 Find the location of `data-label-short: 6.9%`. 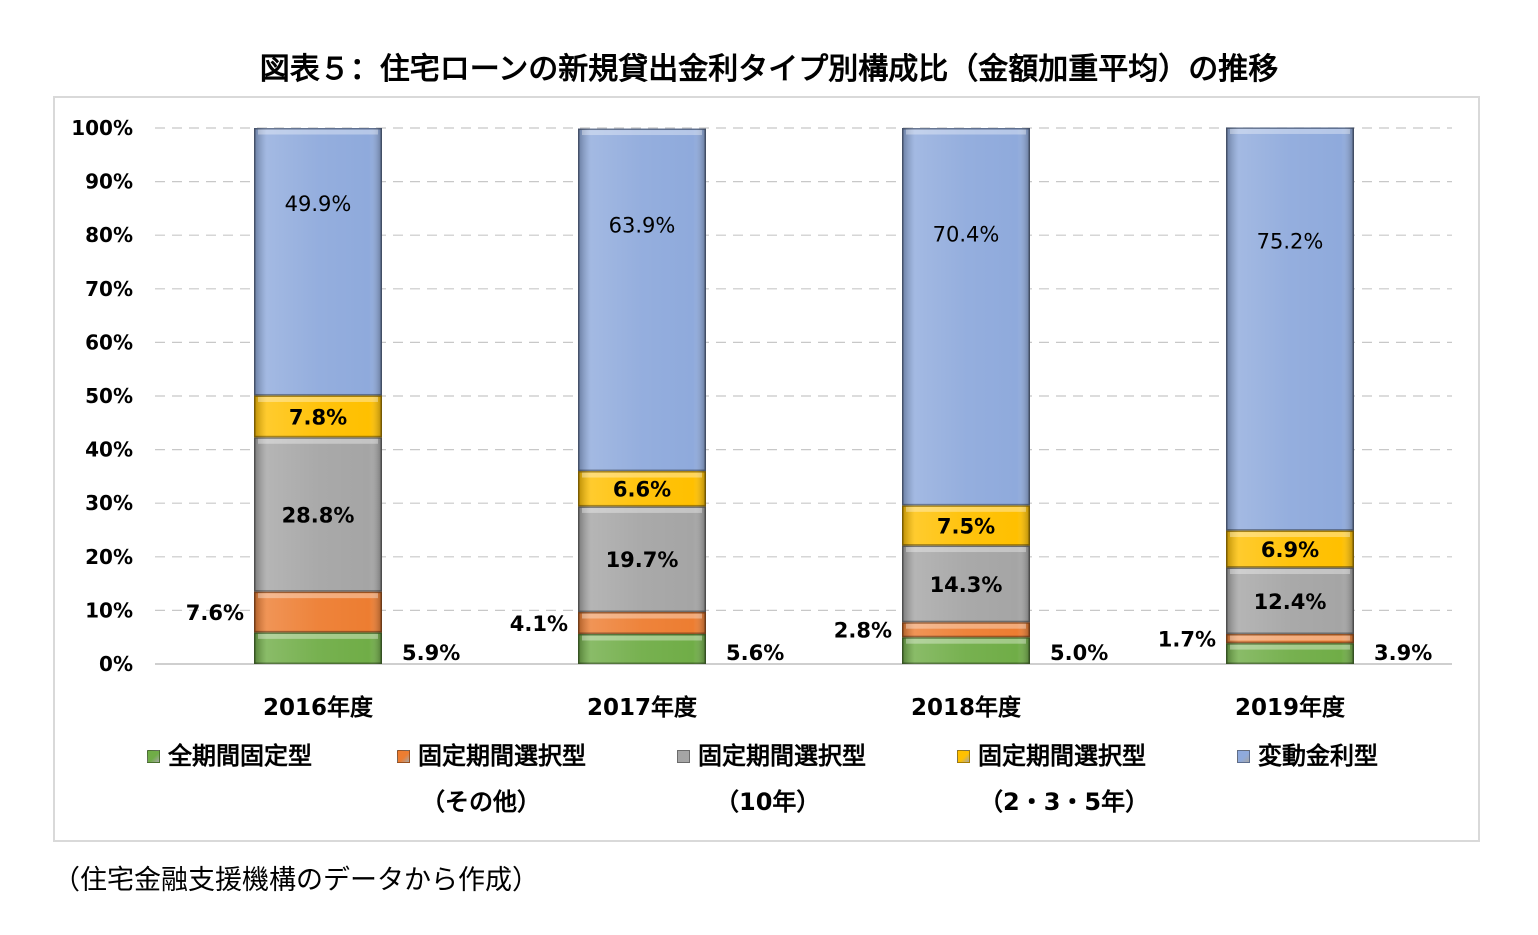

data-label-short: 6.9% is located at coordinates (1290, 550).